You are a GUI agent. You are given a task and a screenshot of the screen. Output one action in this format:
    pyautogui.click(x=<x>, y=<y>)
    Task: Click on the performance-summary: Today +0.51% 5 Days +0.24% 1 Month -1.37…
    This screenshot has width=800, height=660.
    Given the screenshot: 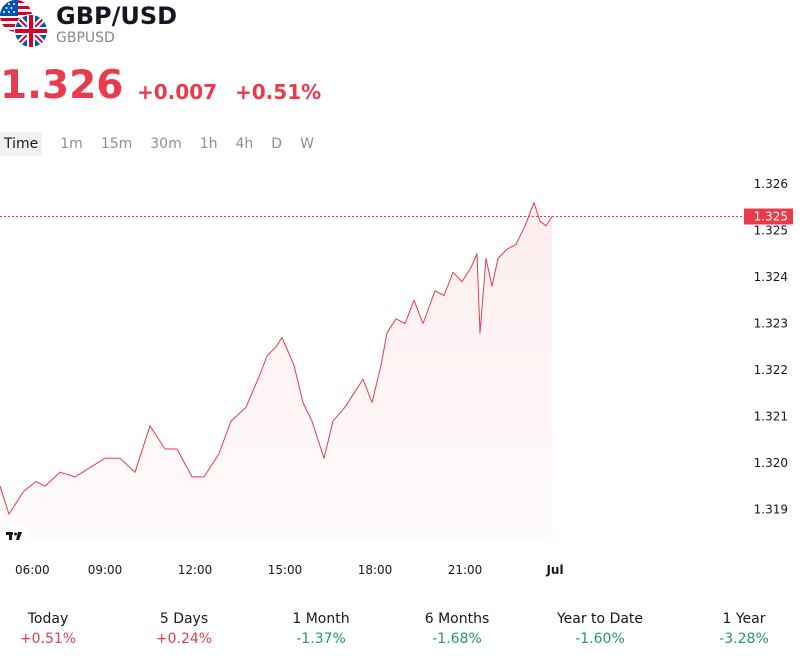 What is the action you would take?
    pyautogui.click(x=400, y=632)
    